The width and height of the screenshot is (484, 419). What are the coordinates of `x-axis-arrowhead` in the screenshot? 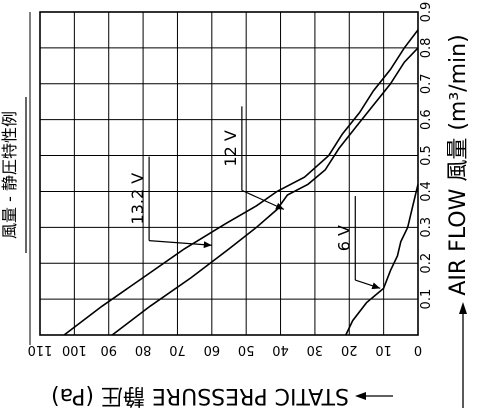 It's located at (463, 308).